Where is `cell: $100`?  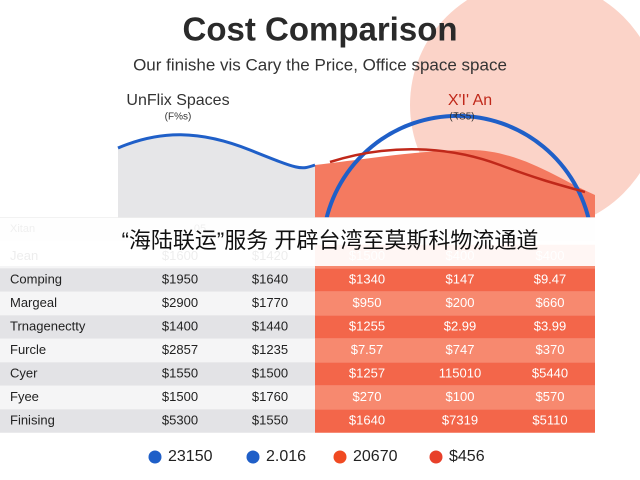
cell: $100 is located at coordinates (460, 396).